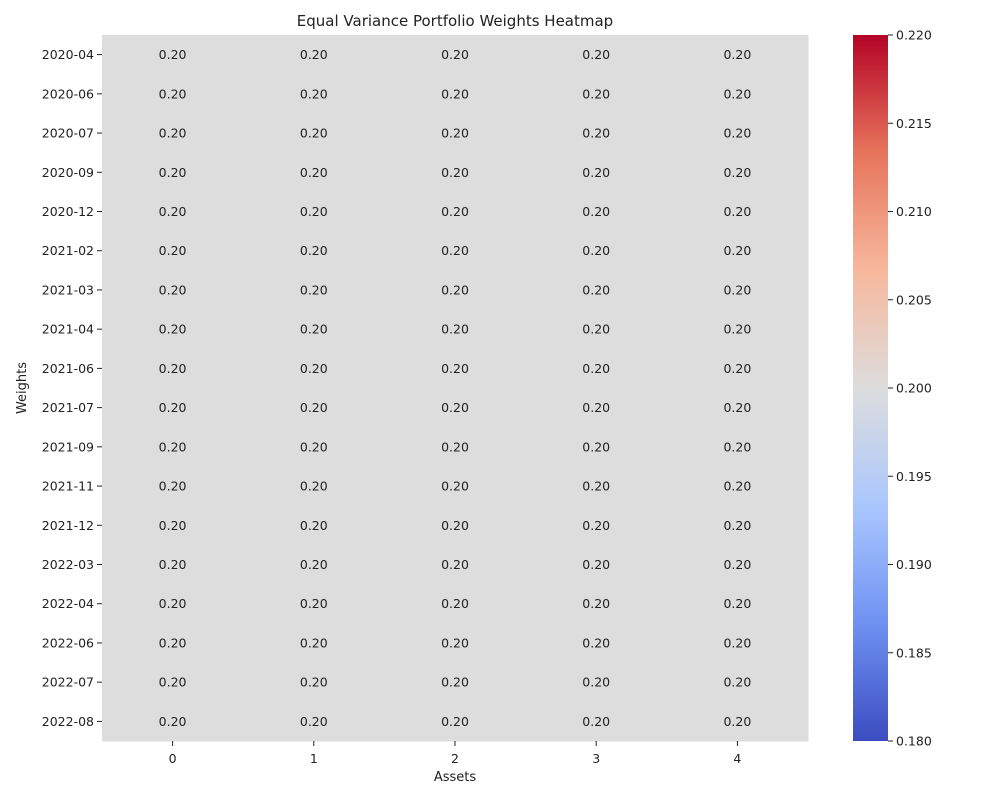 The width and height of the screenshot is (1000, 800). I want to click on y-tick-label: 2021-12, so click(68, 525).